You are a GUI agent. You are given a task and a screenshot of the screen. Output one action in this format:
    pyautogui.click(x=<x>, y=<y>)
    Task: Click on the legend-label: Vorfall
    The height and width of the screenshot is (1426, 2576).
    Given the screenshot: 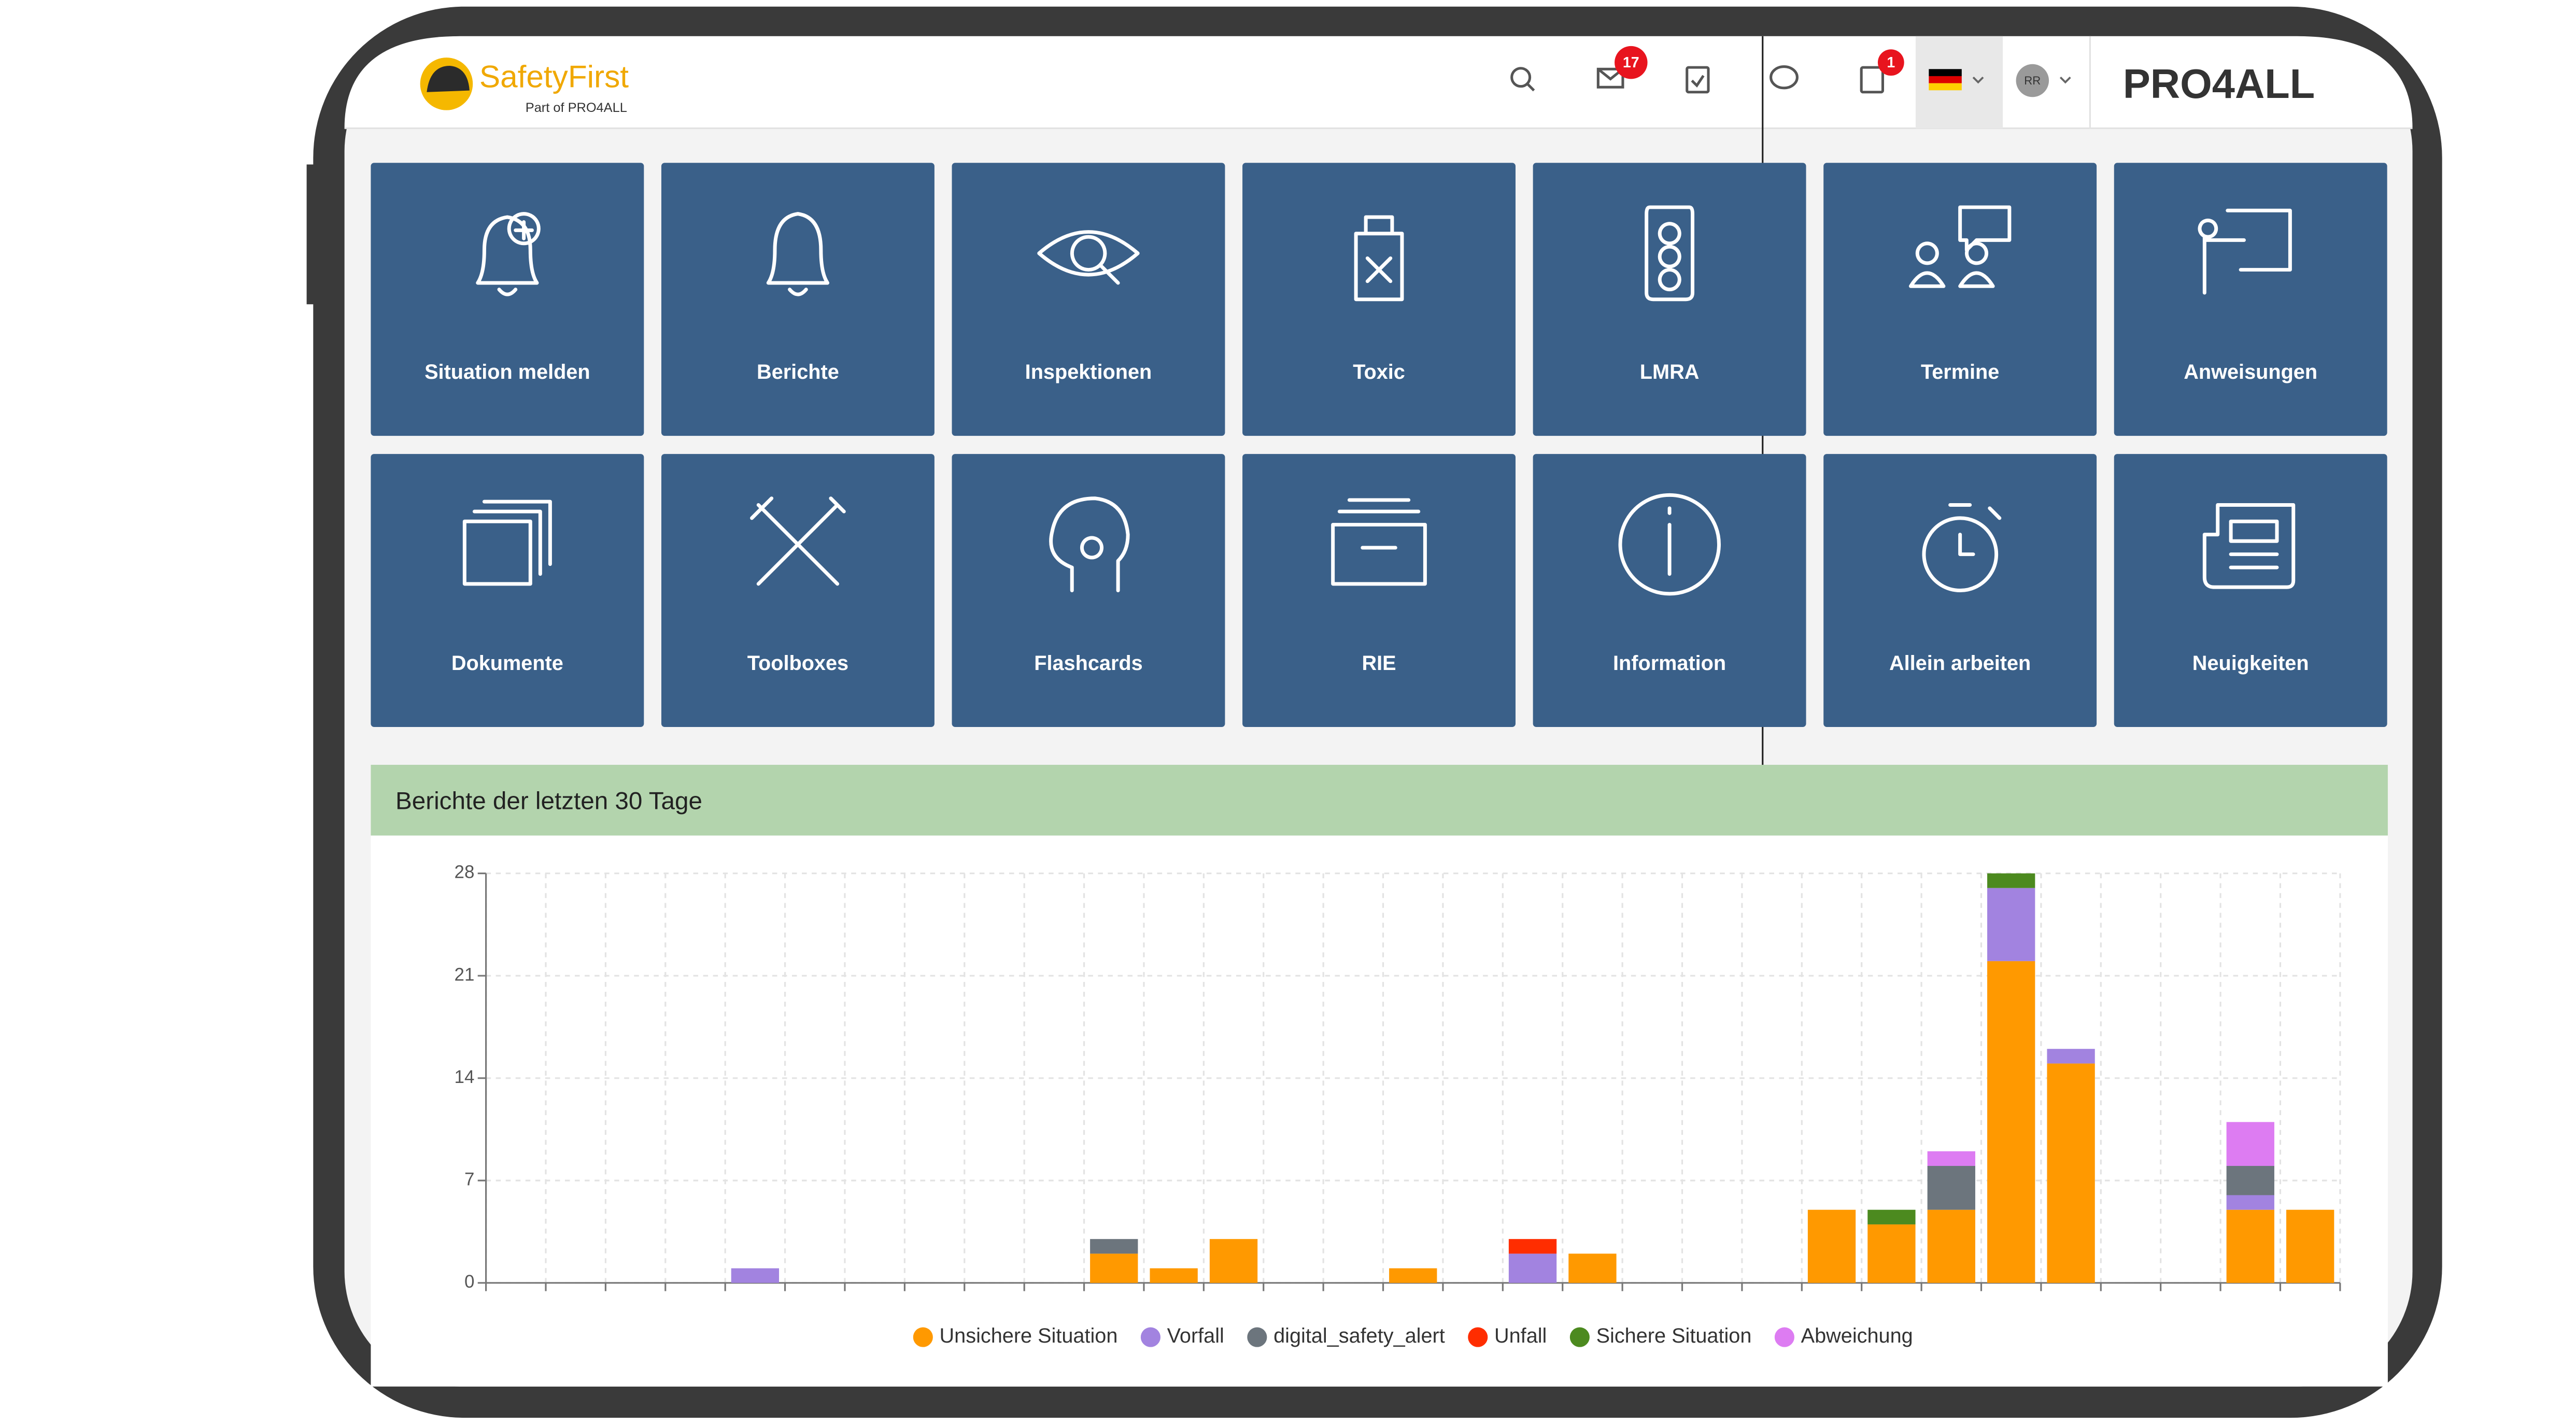 What is the action you would take?
    pyautogui.click(x=1195, y=1335)
    